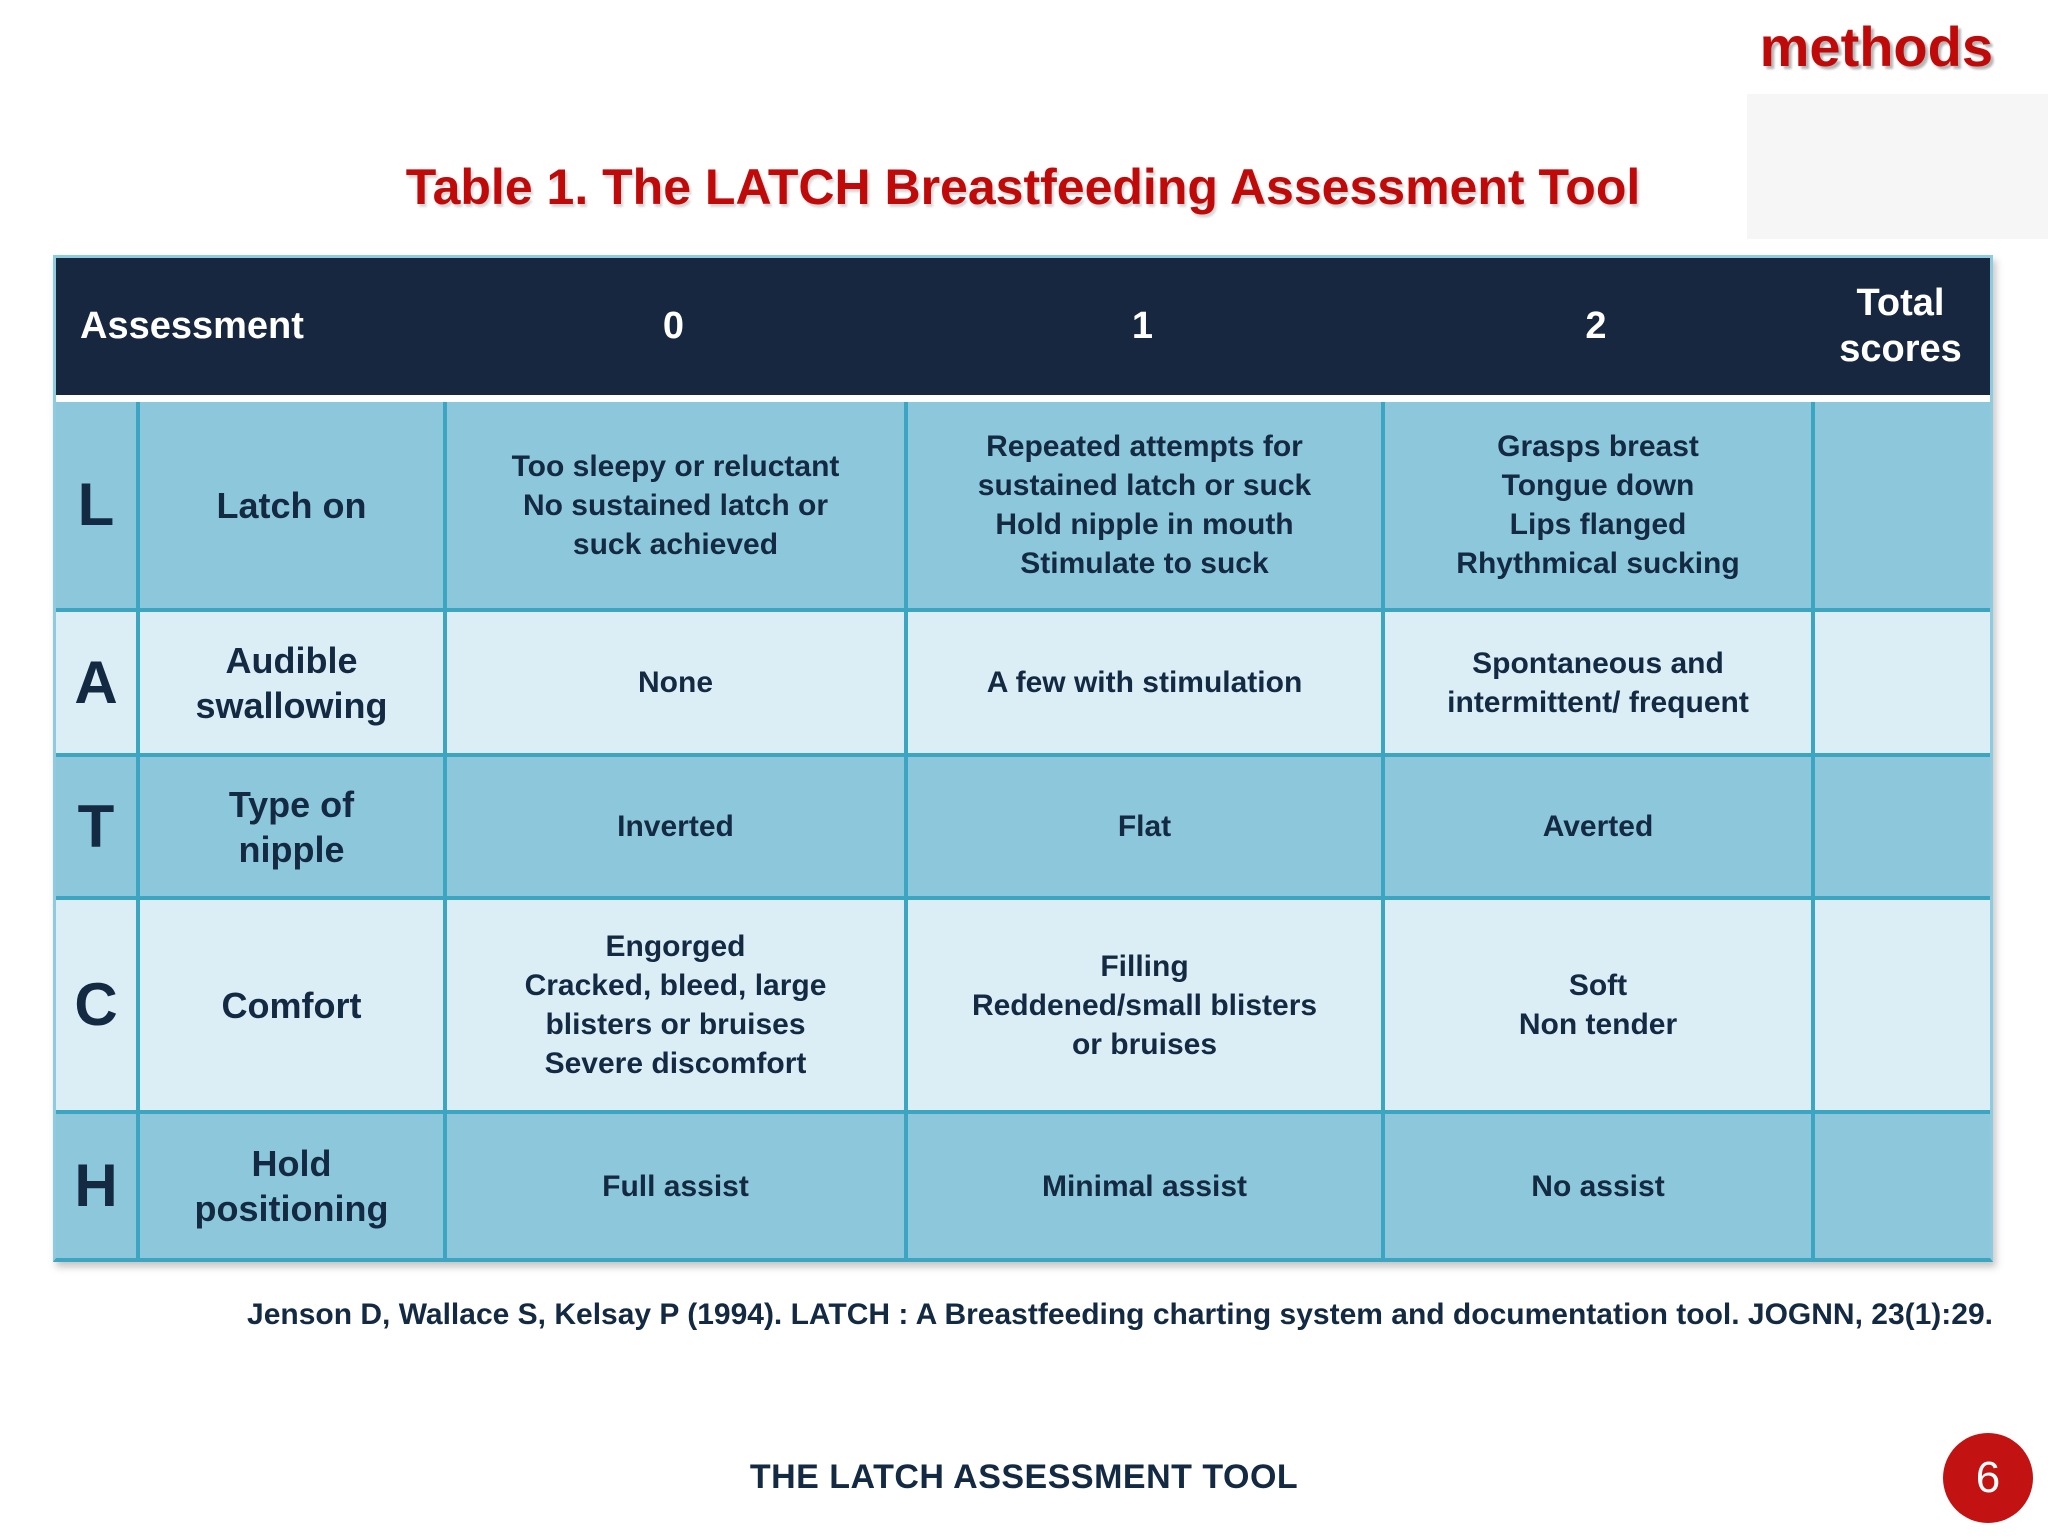  I want to click on header-cell-assessment: Assessment, so click(192, 325).